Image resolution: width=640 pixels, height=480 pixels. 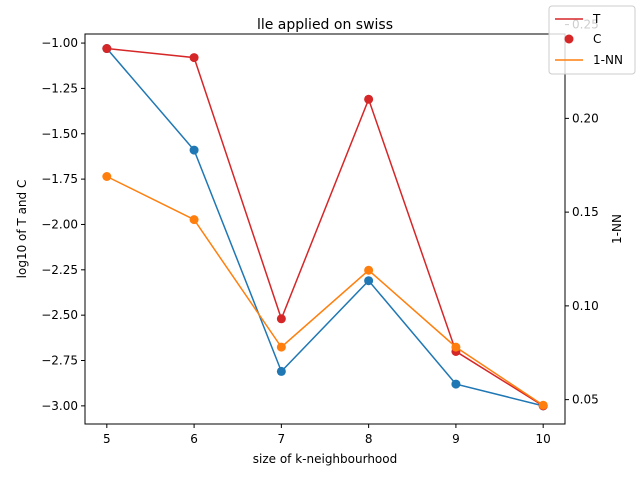 What do you see at coordinates (543, 439) in the screenshot?
I see `x-tick-label: 10` at bounding box center [543, 439].